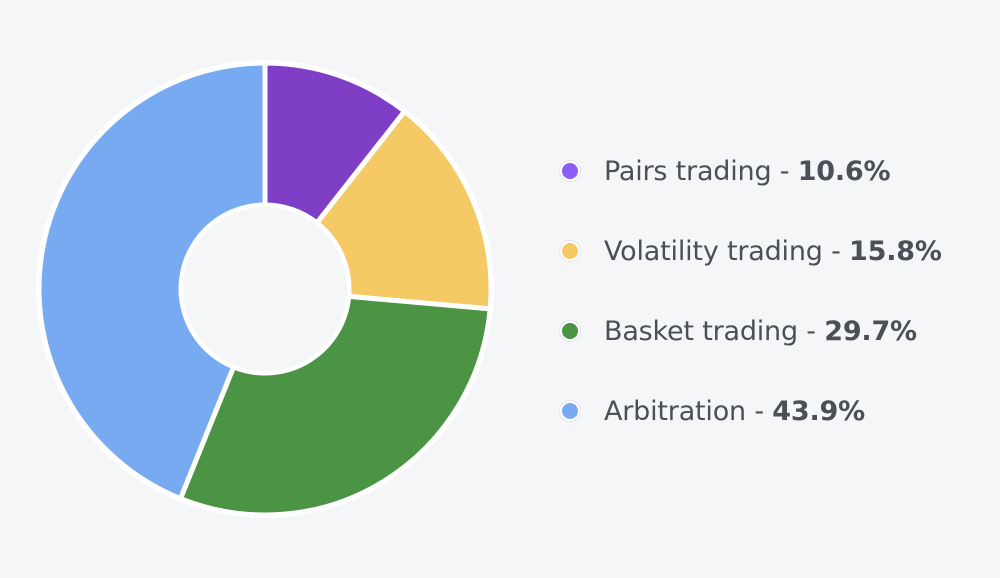  What do you see at coordinates (688, 171) in the screenshot?
I see `legend-label-pairs-trading: Pairs trading` at bounding box center [688, 171].